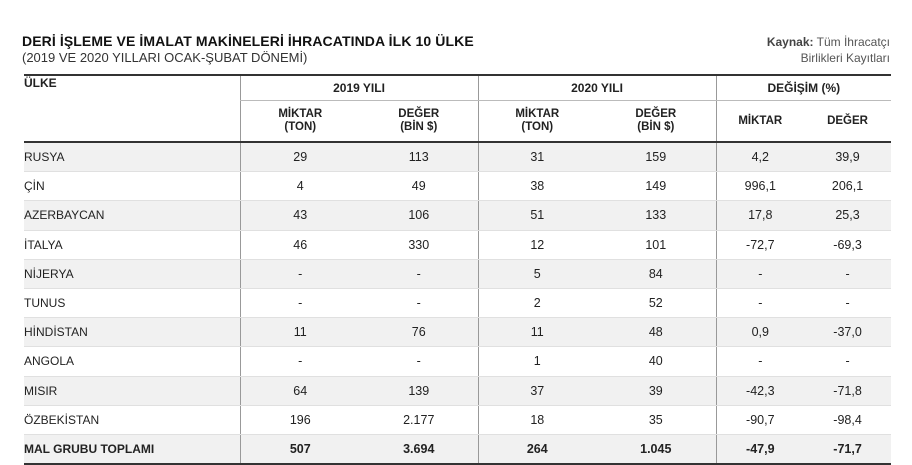 This screenshot has height=465, width=912. Describe the element at coordinates (165, 57) in the screenshot. I see `table-subtitle: (2019 VE 2020 YILLARI OCAK-ŞUBAT DÖNEMİ)` at that location.